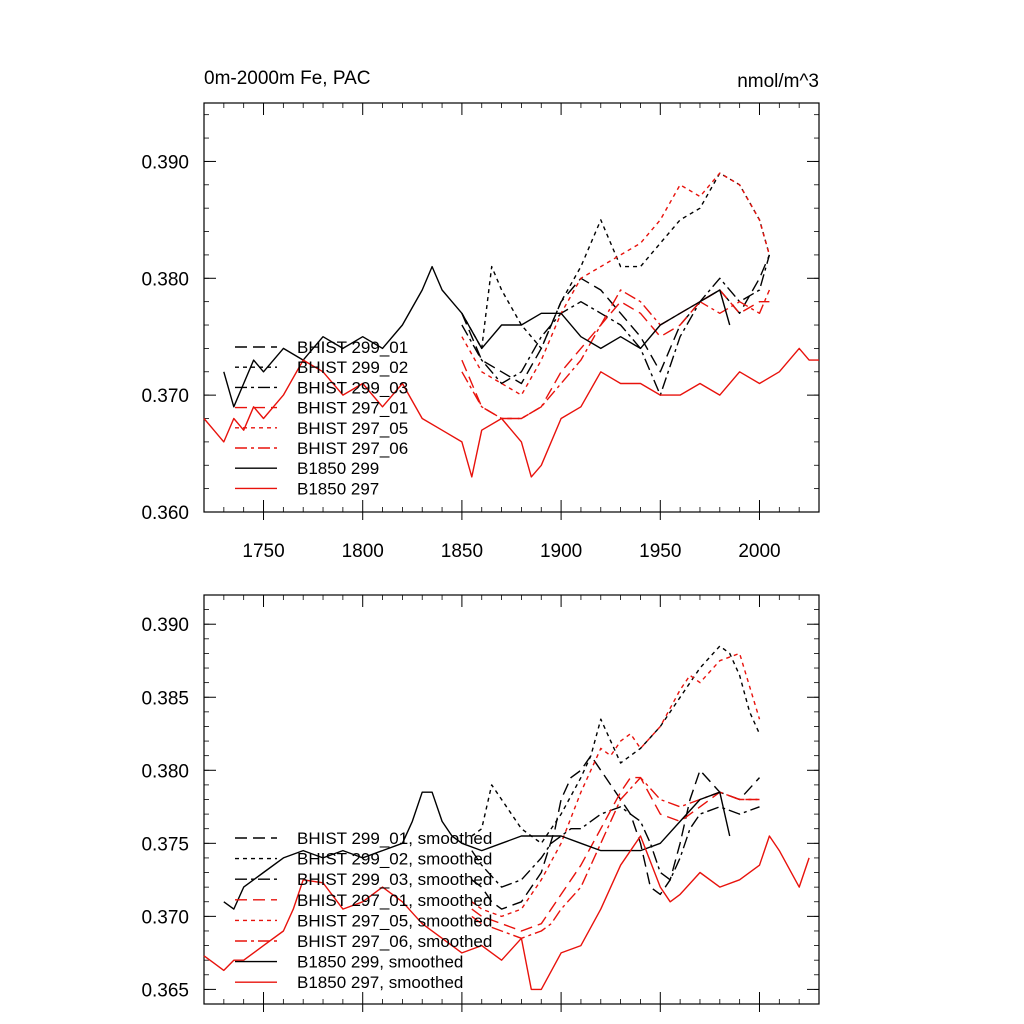 The width and height of the screenshot is (1024, 1024). Describe the element at coordinates (165, 513) in the screenshot. I see `y-tick-label: 0.360` at that location.